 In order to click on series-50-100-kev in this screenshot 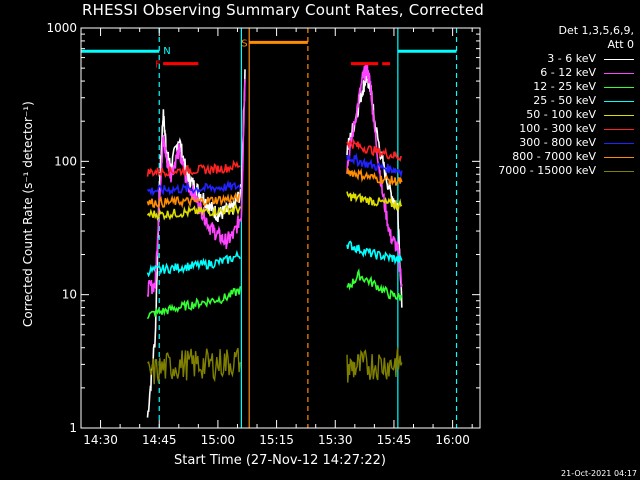, I will do `click(274, 206)`.